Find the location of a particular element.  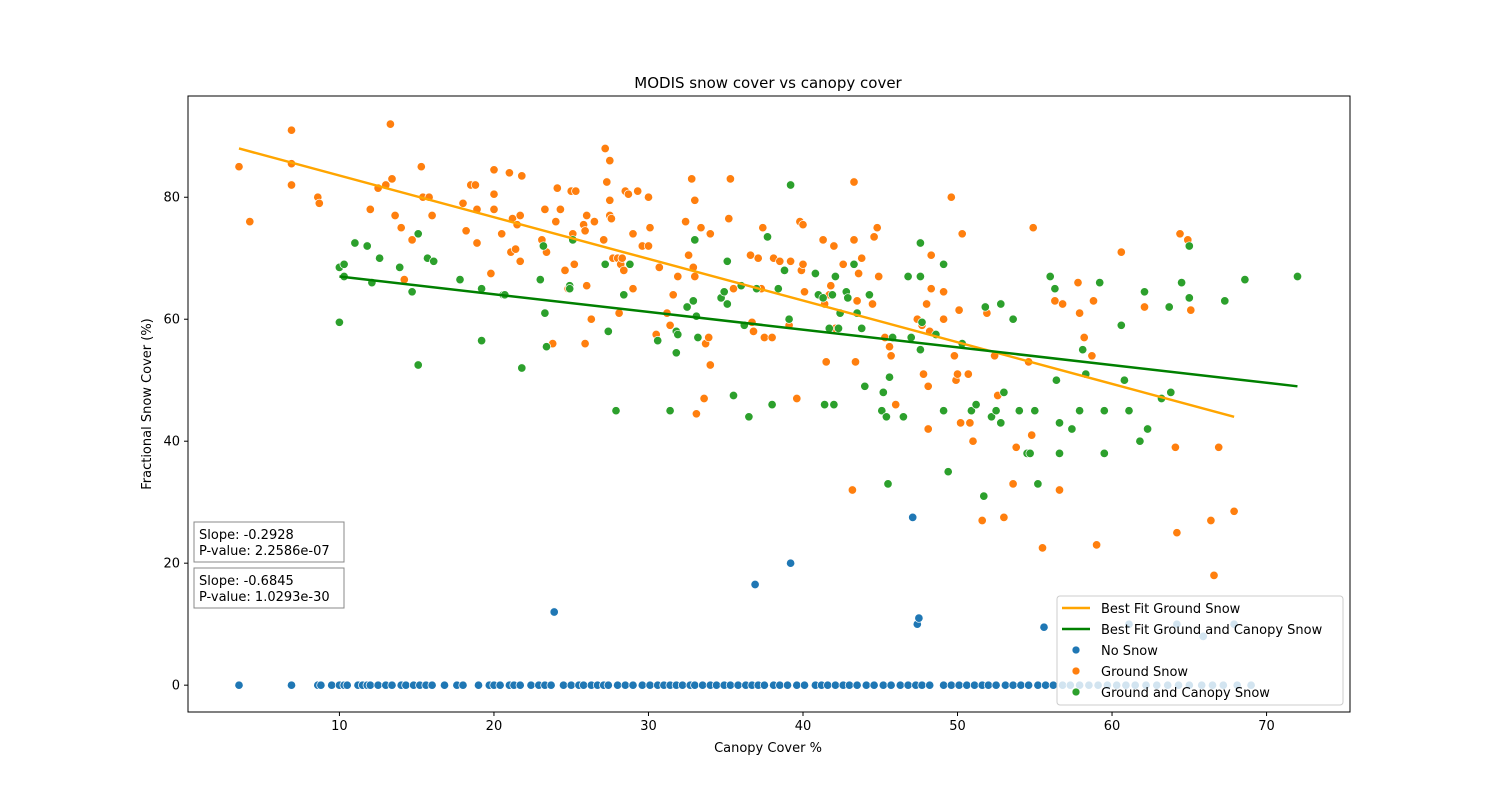

stats-box-2-slope: Slope: -0.6845 is located at coordinates (246, 581).